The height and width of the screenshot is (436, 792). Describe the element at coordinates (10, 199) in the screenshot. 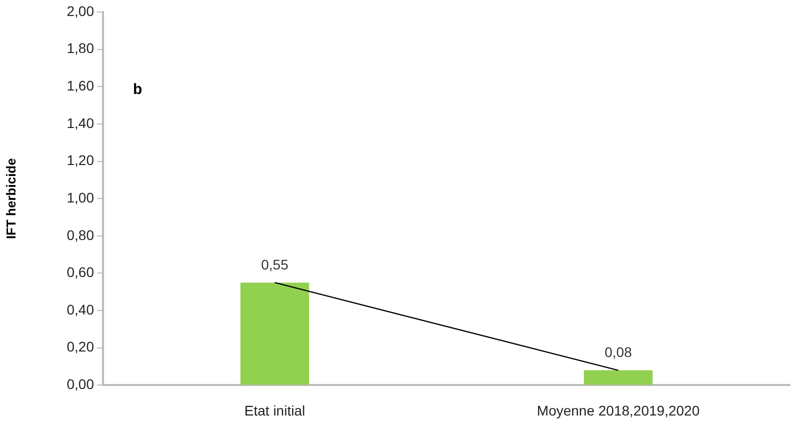

I see `y-axis-title: IFT herbicide` at that location.